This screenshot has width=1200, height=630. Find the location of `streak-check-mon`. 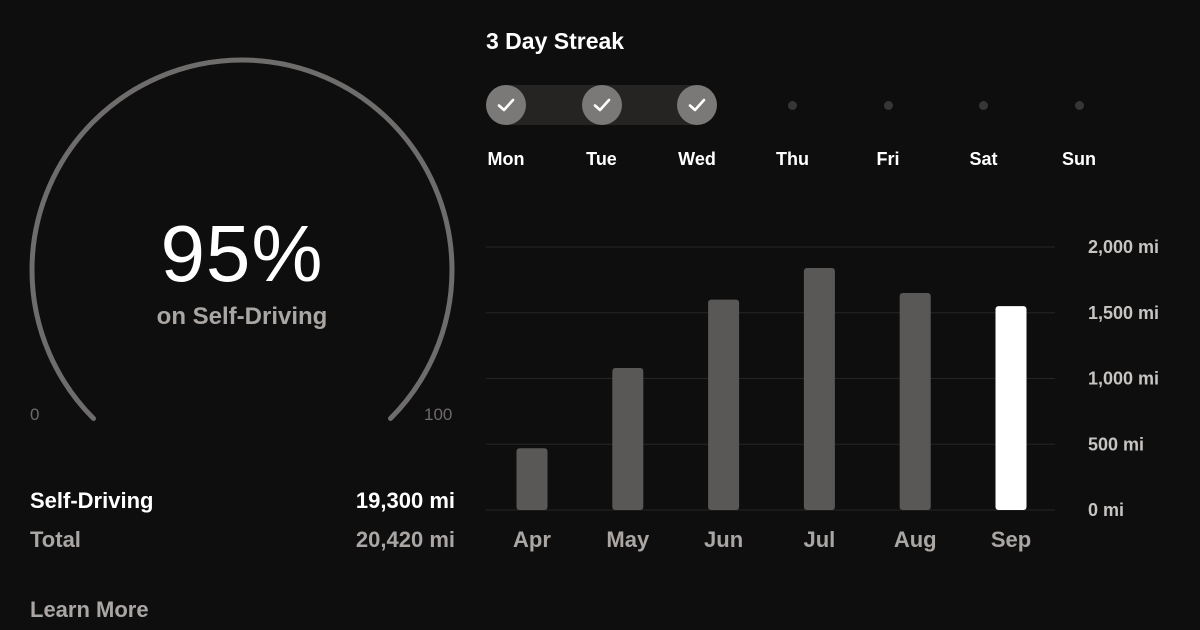

streak-check-mon is located at coordinates (506, 105).